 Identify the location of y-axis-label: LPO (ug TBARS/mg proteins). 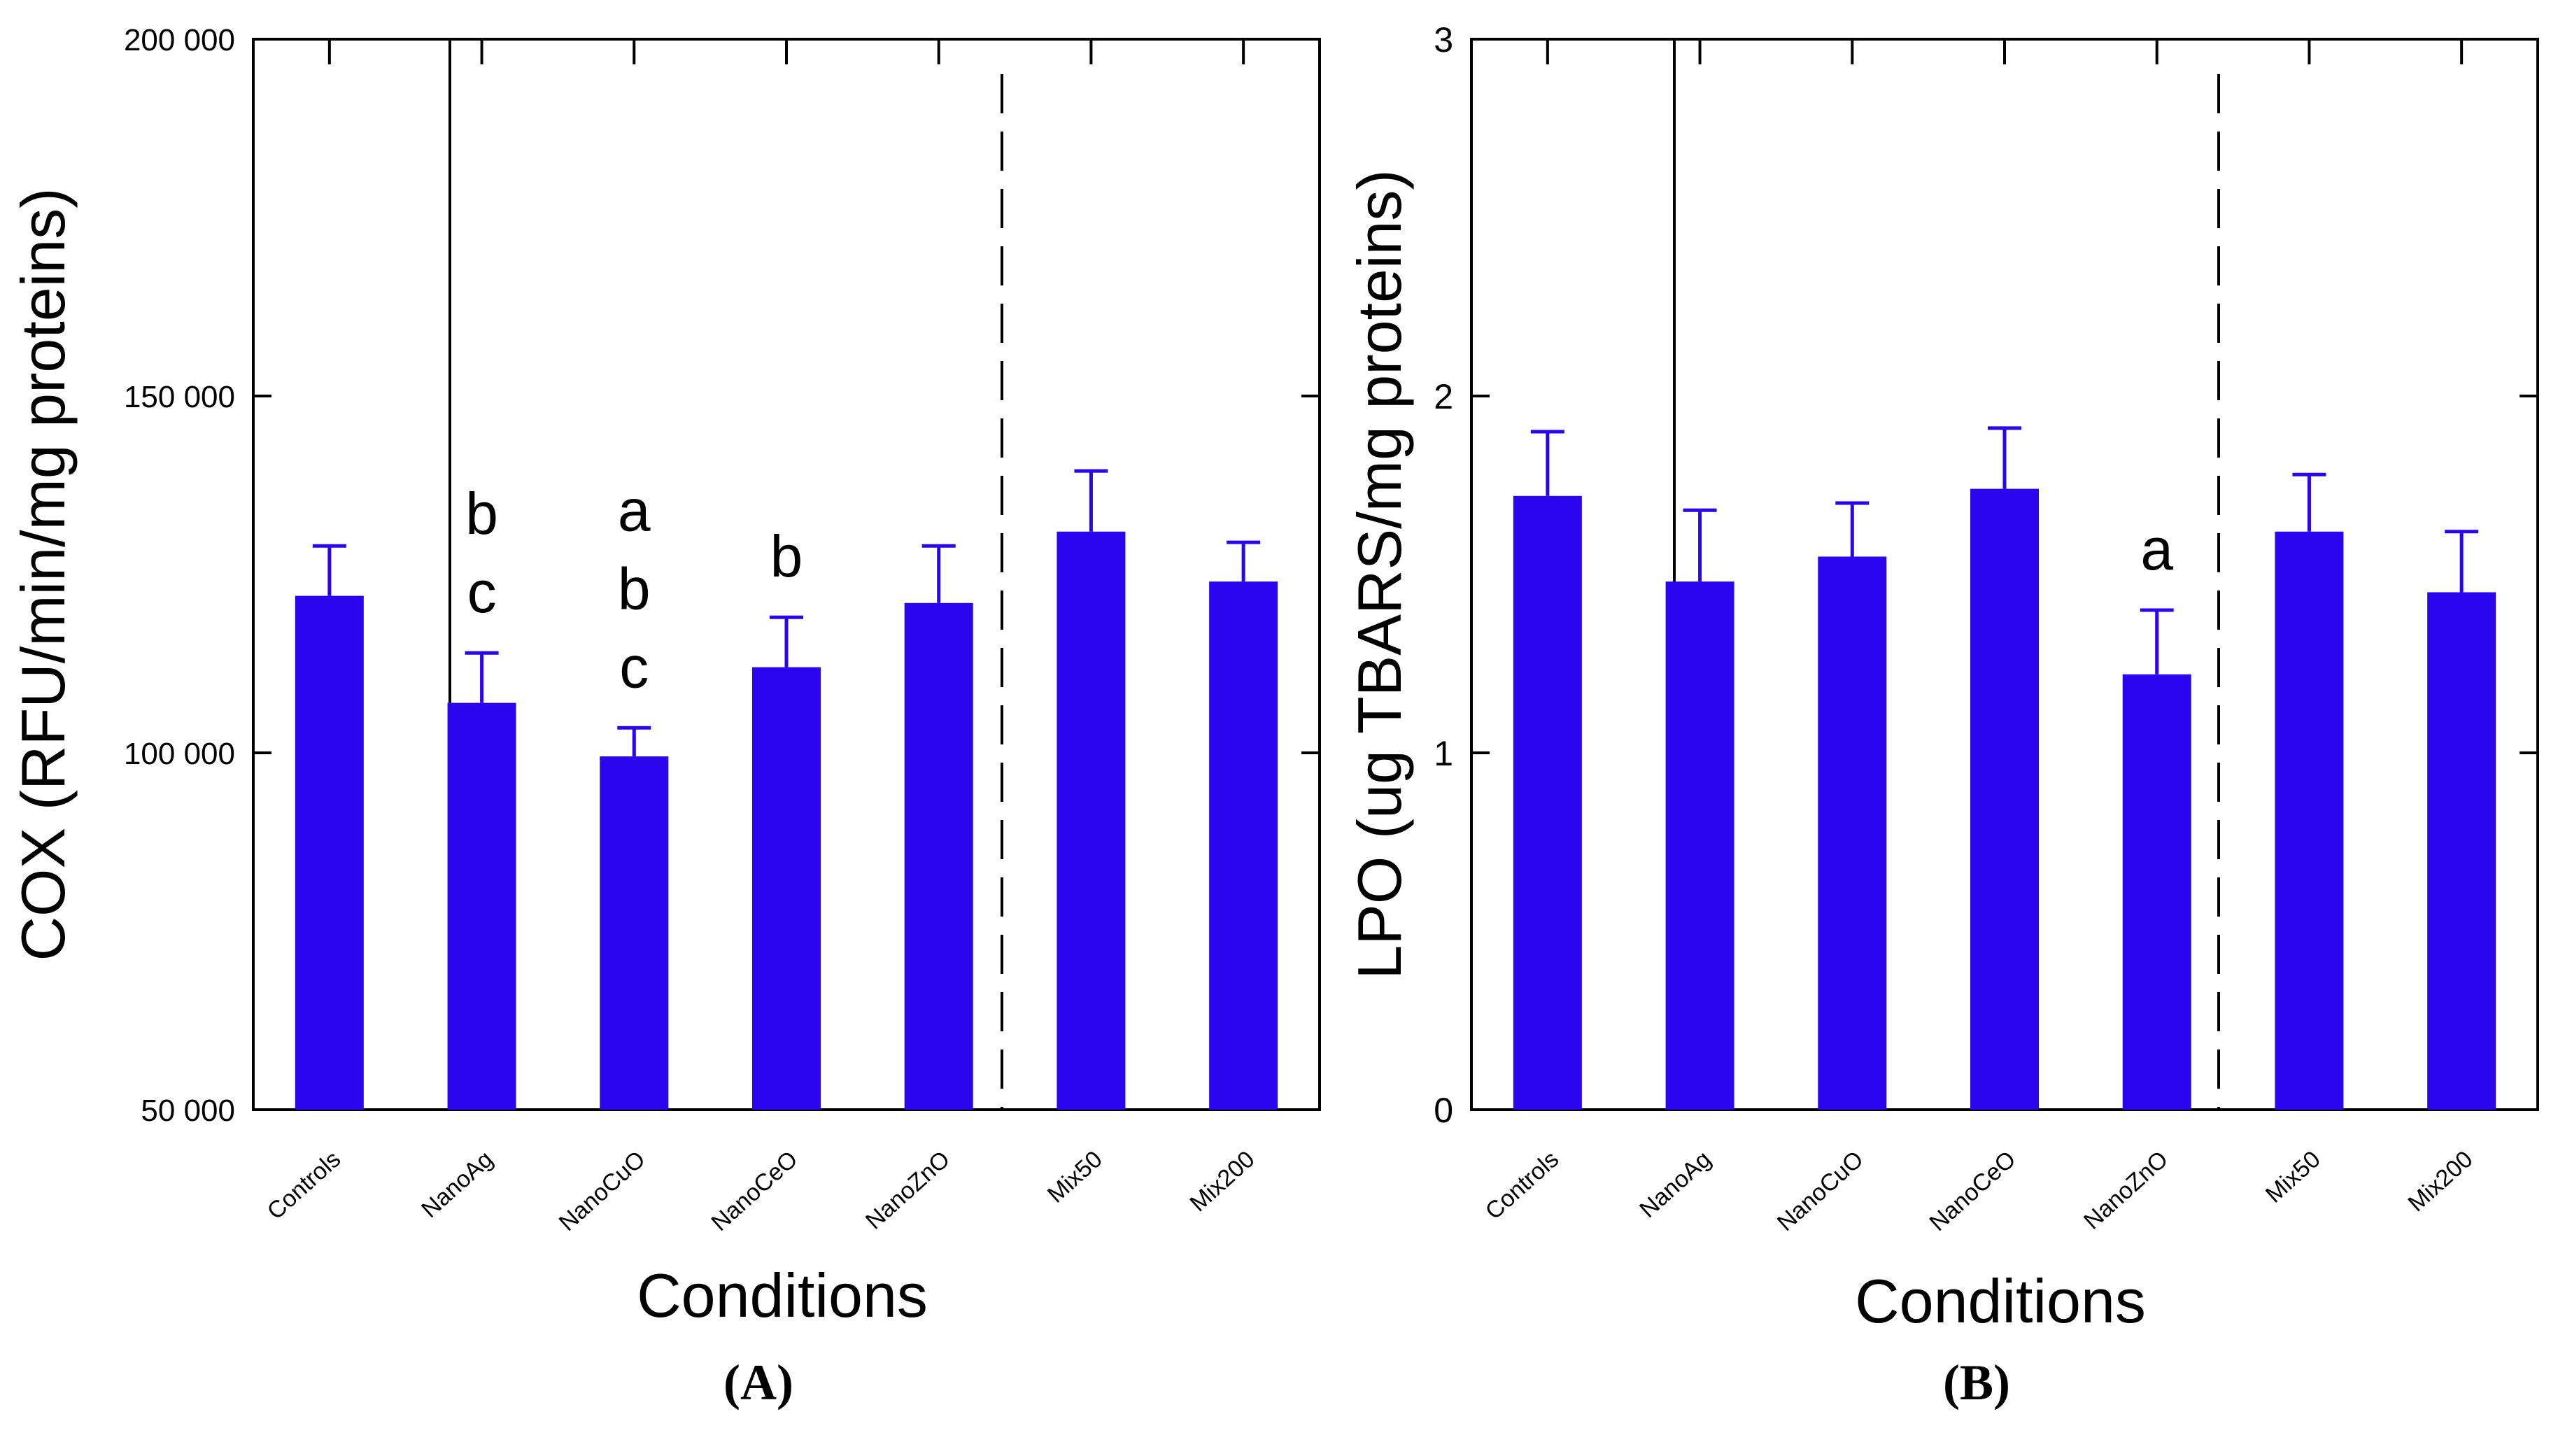
(1379, 574).